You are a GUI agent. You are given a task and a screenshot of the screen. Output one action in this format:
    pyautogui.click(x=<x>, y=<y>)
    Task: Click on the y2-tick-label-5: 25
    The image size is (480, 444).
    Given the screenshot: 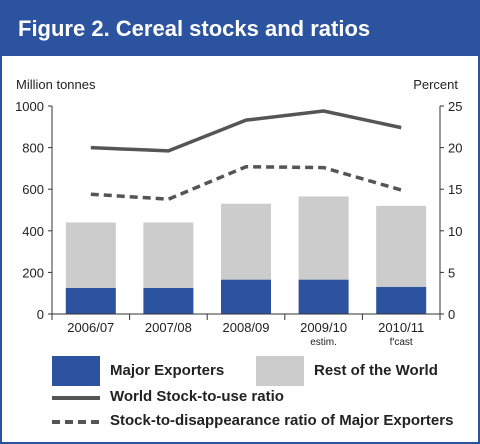 What is the action you would take?
    pyautogui.click(x=455, y=106)
    